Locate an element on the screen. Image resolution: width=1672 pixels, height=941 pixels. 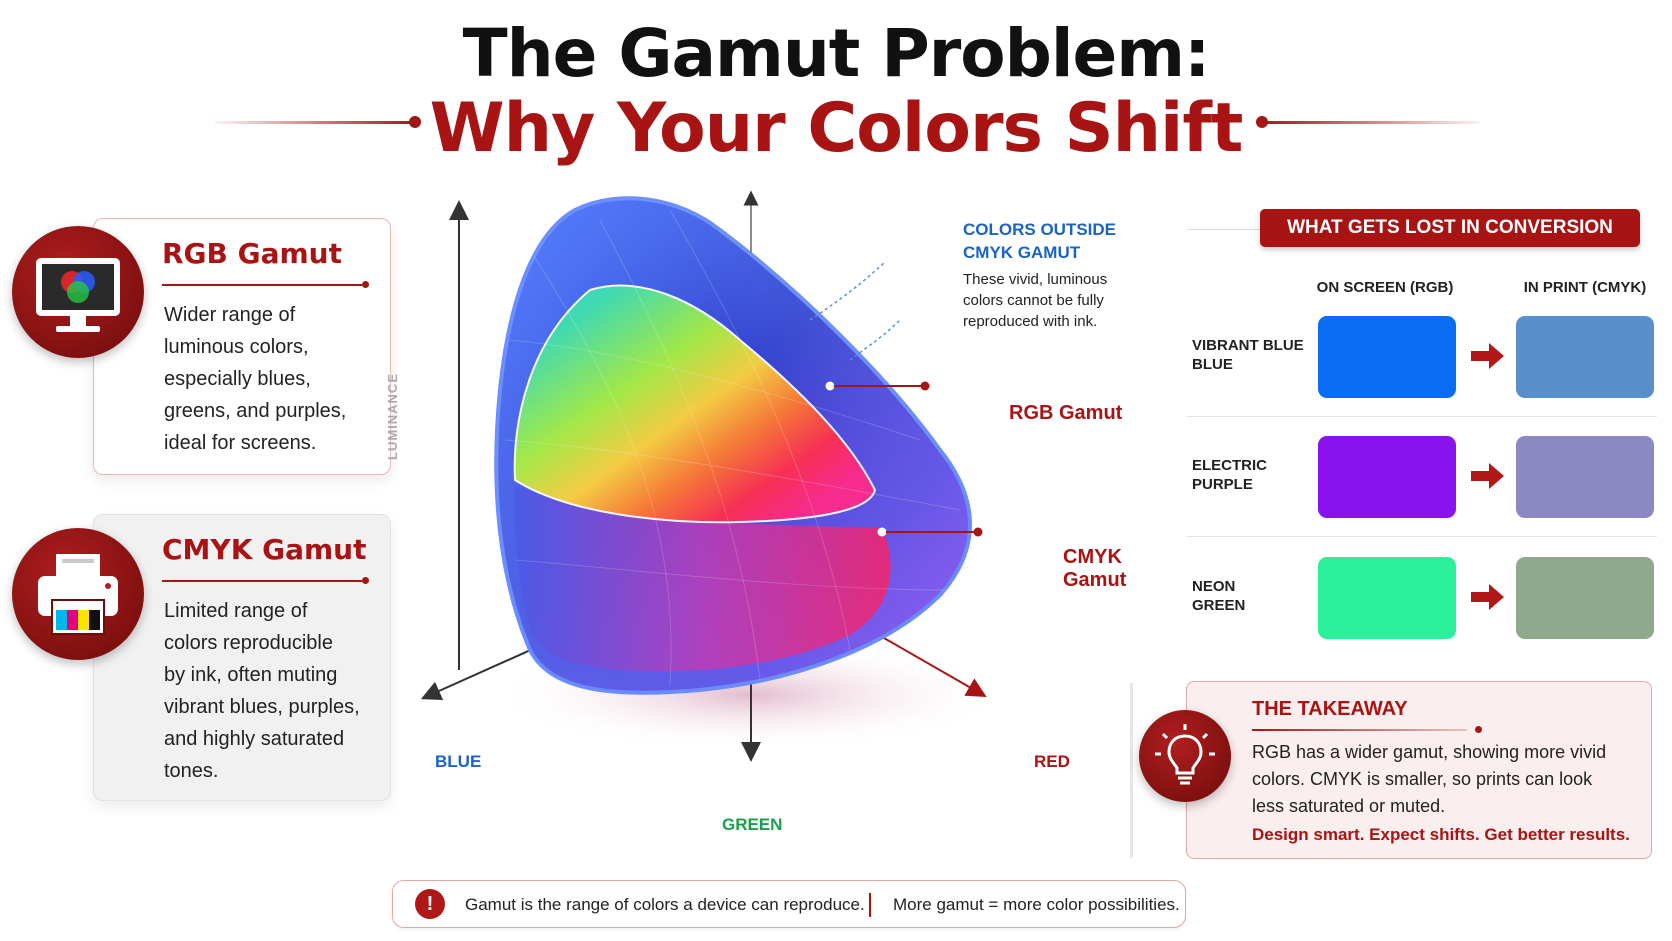
takeaway-side-rule is located at coordinates (1131, 770).